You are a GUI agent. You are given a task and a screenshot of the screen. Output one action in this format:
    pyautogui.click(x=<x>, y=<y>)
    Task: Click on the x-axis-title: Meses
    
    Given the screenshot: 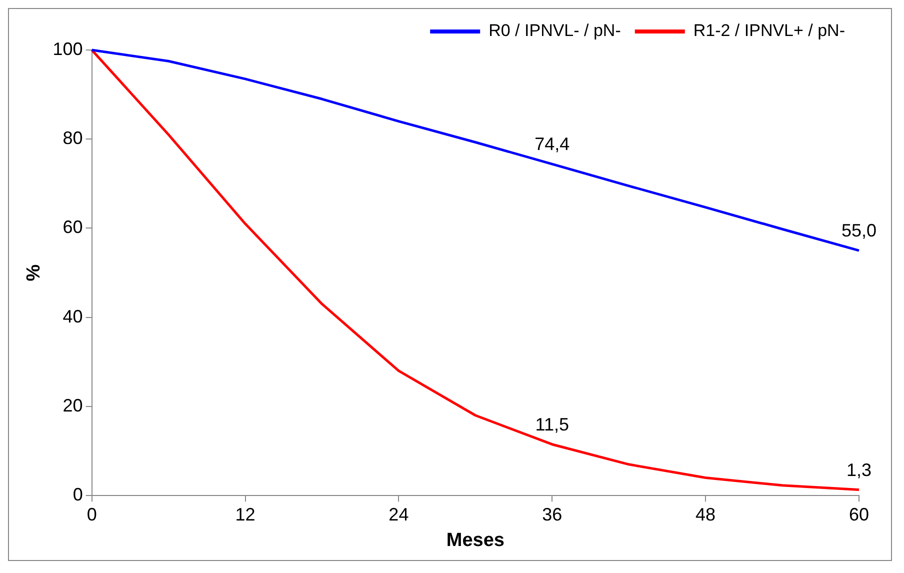 What is the action you would take?
    pyautogui.click(x=475, y=540)
    